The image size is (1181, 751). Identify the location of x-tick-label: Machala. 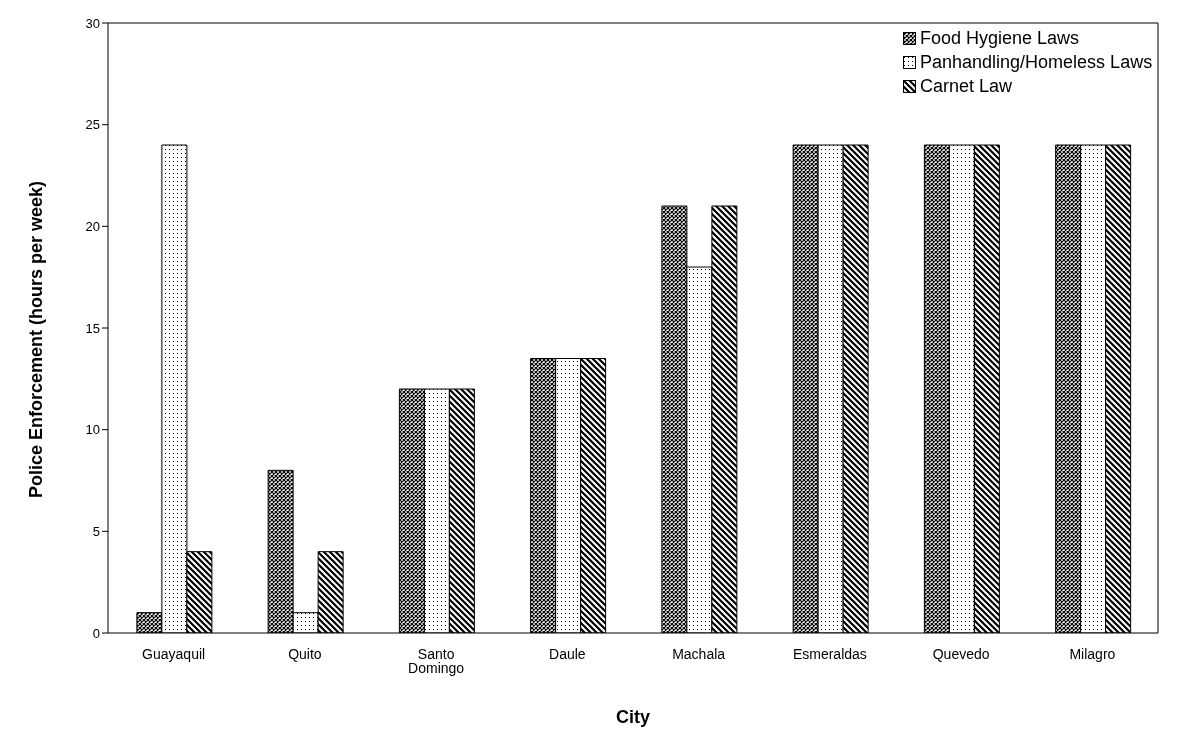
(699, 653).